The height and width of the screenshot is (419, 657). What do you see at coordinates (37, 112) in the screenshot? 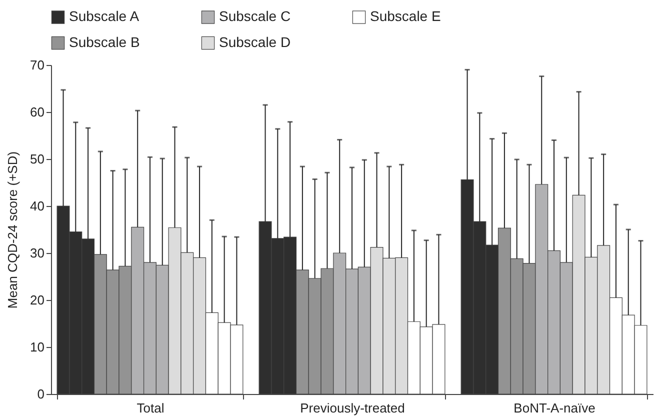
I see `y-tick-label: 60` at bounding box center [37, 112].